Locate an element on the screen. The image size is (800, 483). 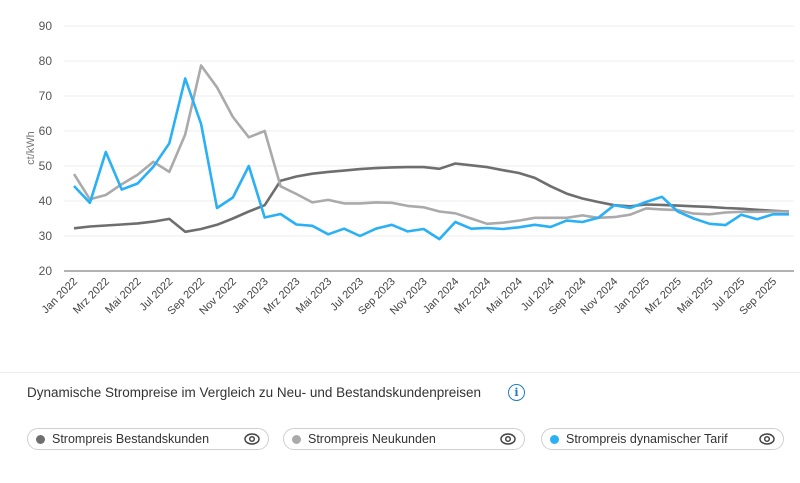
y-tick-label: 30 is located at coordinates (46, 236).